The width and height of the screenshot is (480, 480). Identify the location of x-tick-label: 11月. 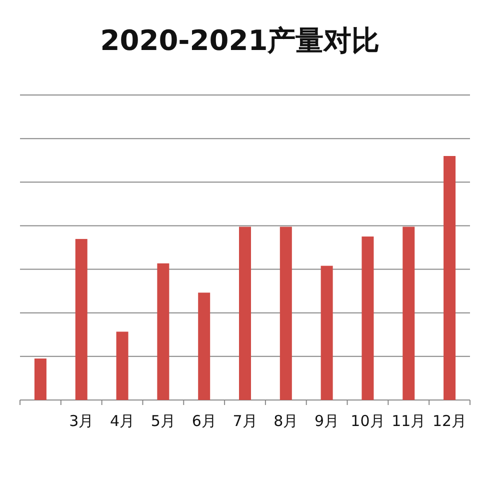
(409, 421).